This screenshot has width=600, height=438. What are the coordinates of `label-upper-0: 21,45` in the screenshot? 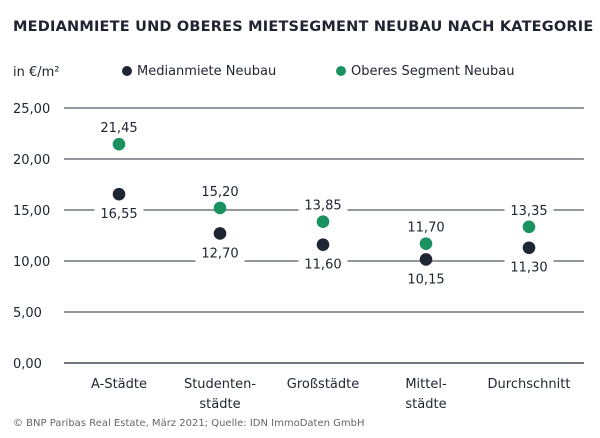 It's located at (118, 128).